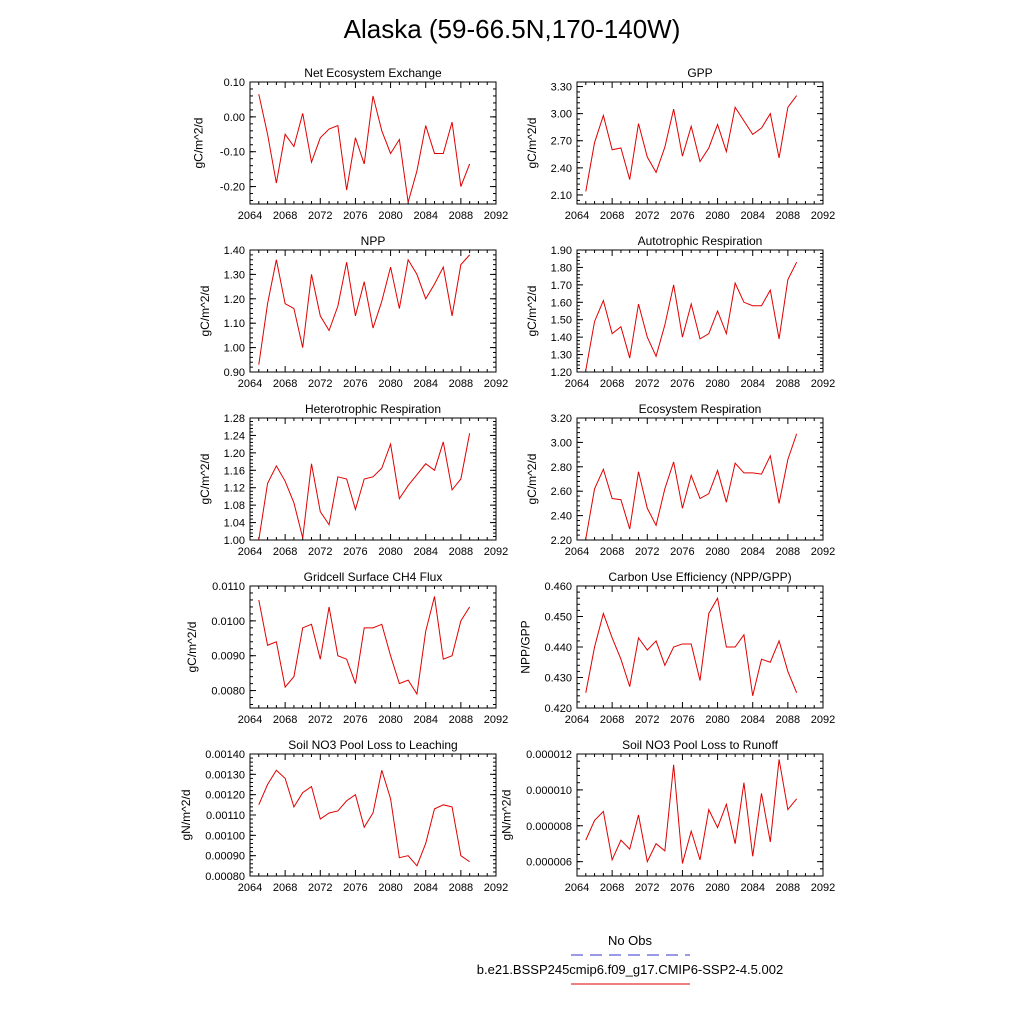 The image size is (1024, 1024). What do you see at coordinates (225, 796) in the screenshot?
I see `y-tick-label: 0.00120` at bounding box center [225, 796].